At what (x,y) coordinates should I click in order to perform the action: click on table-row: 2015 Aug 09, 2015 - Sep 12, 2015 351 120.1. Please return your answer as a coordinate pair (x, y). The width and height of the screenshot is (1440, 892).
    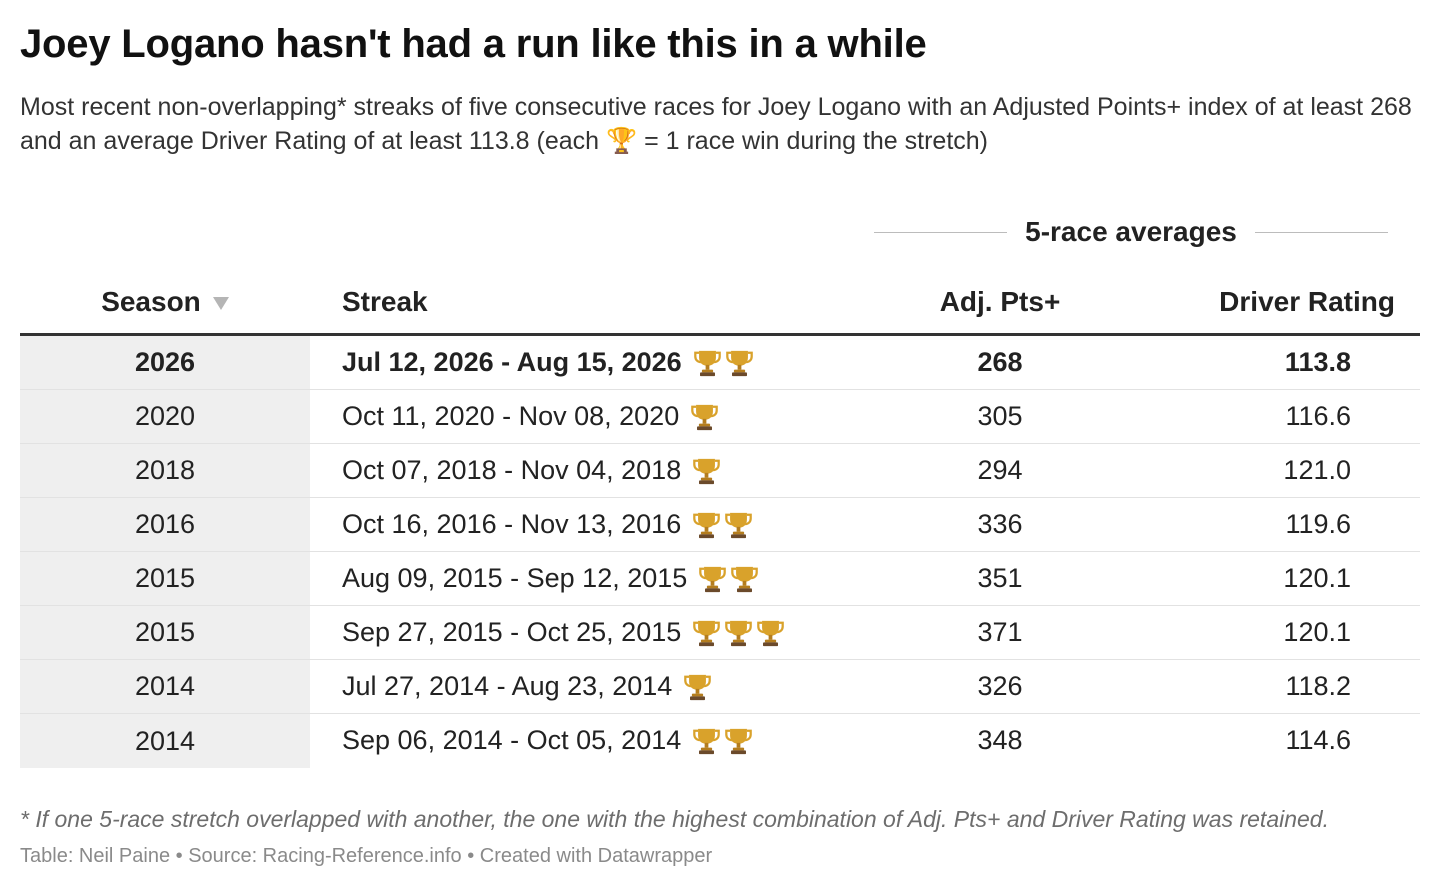
    Looking at the image, I should click on (720, 579).